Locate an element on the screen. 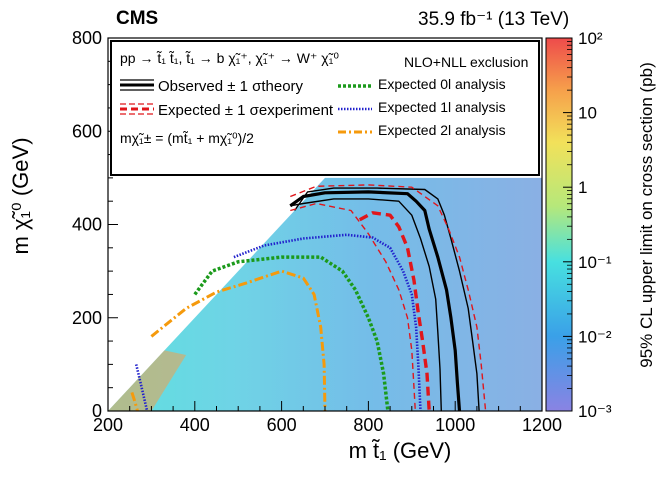 The width and height of the screenshot is (664, 478). legend-exp1l: Expected 1l analysis is located at coordinates (442, 107).